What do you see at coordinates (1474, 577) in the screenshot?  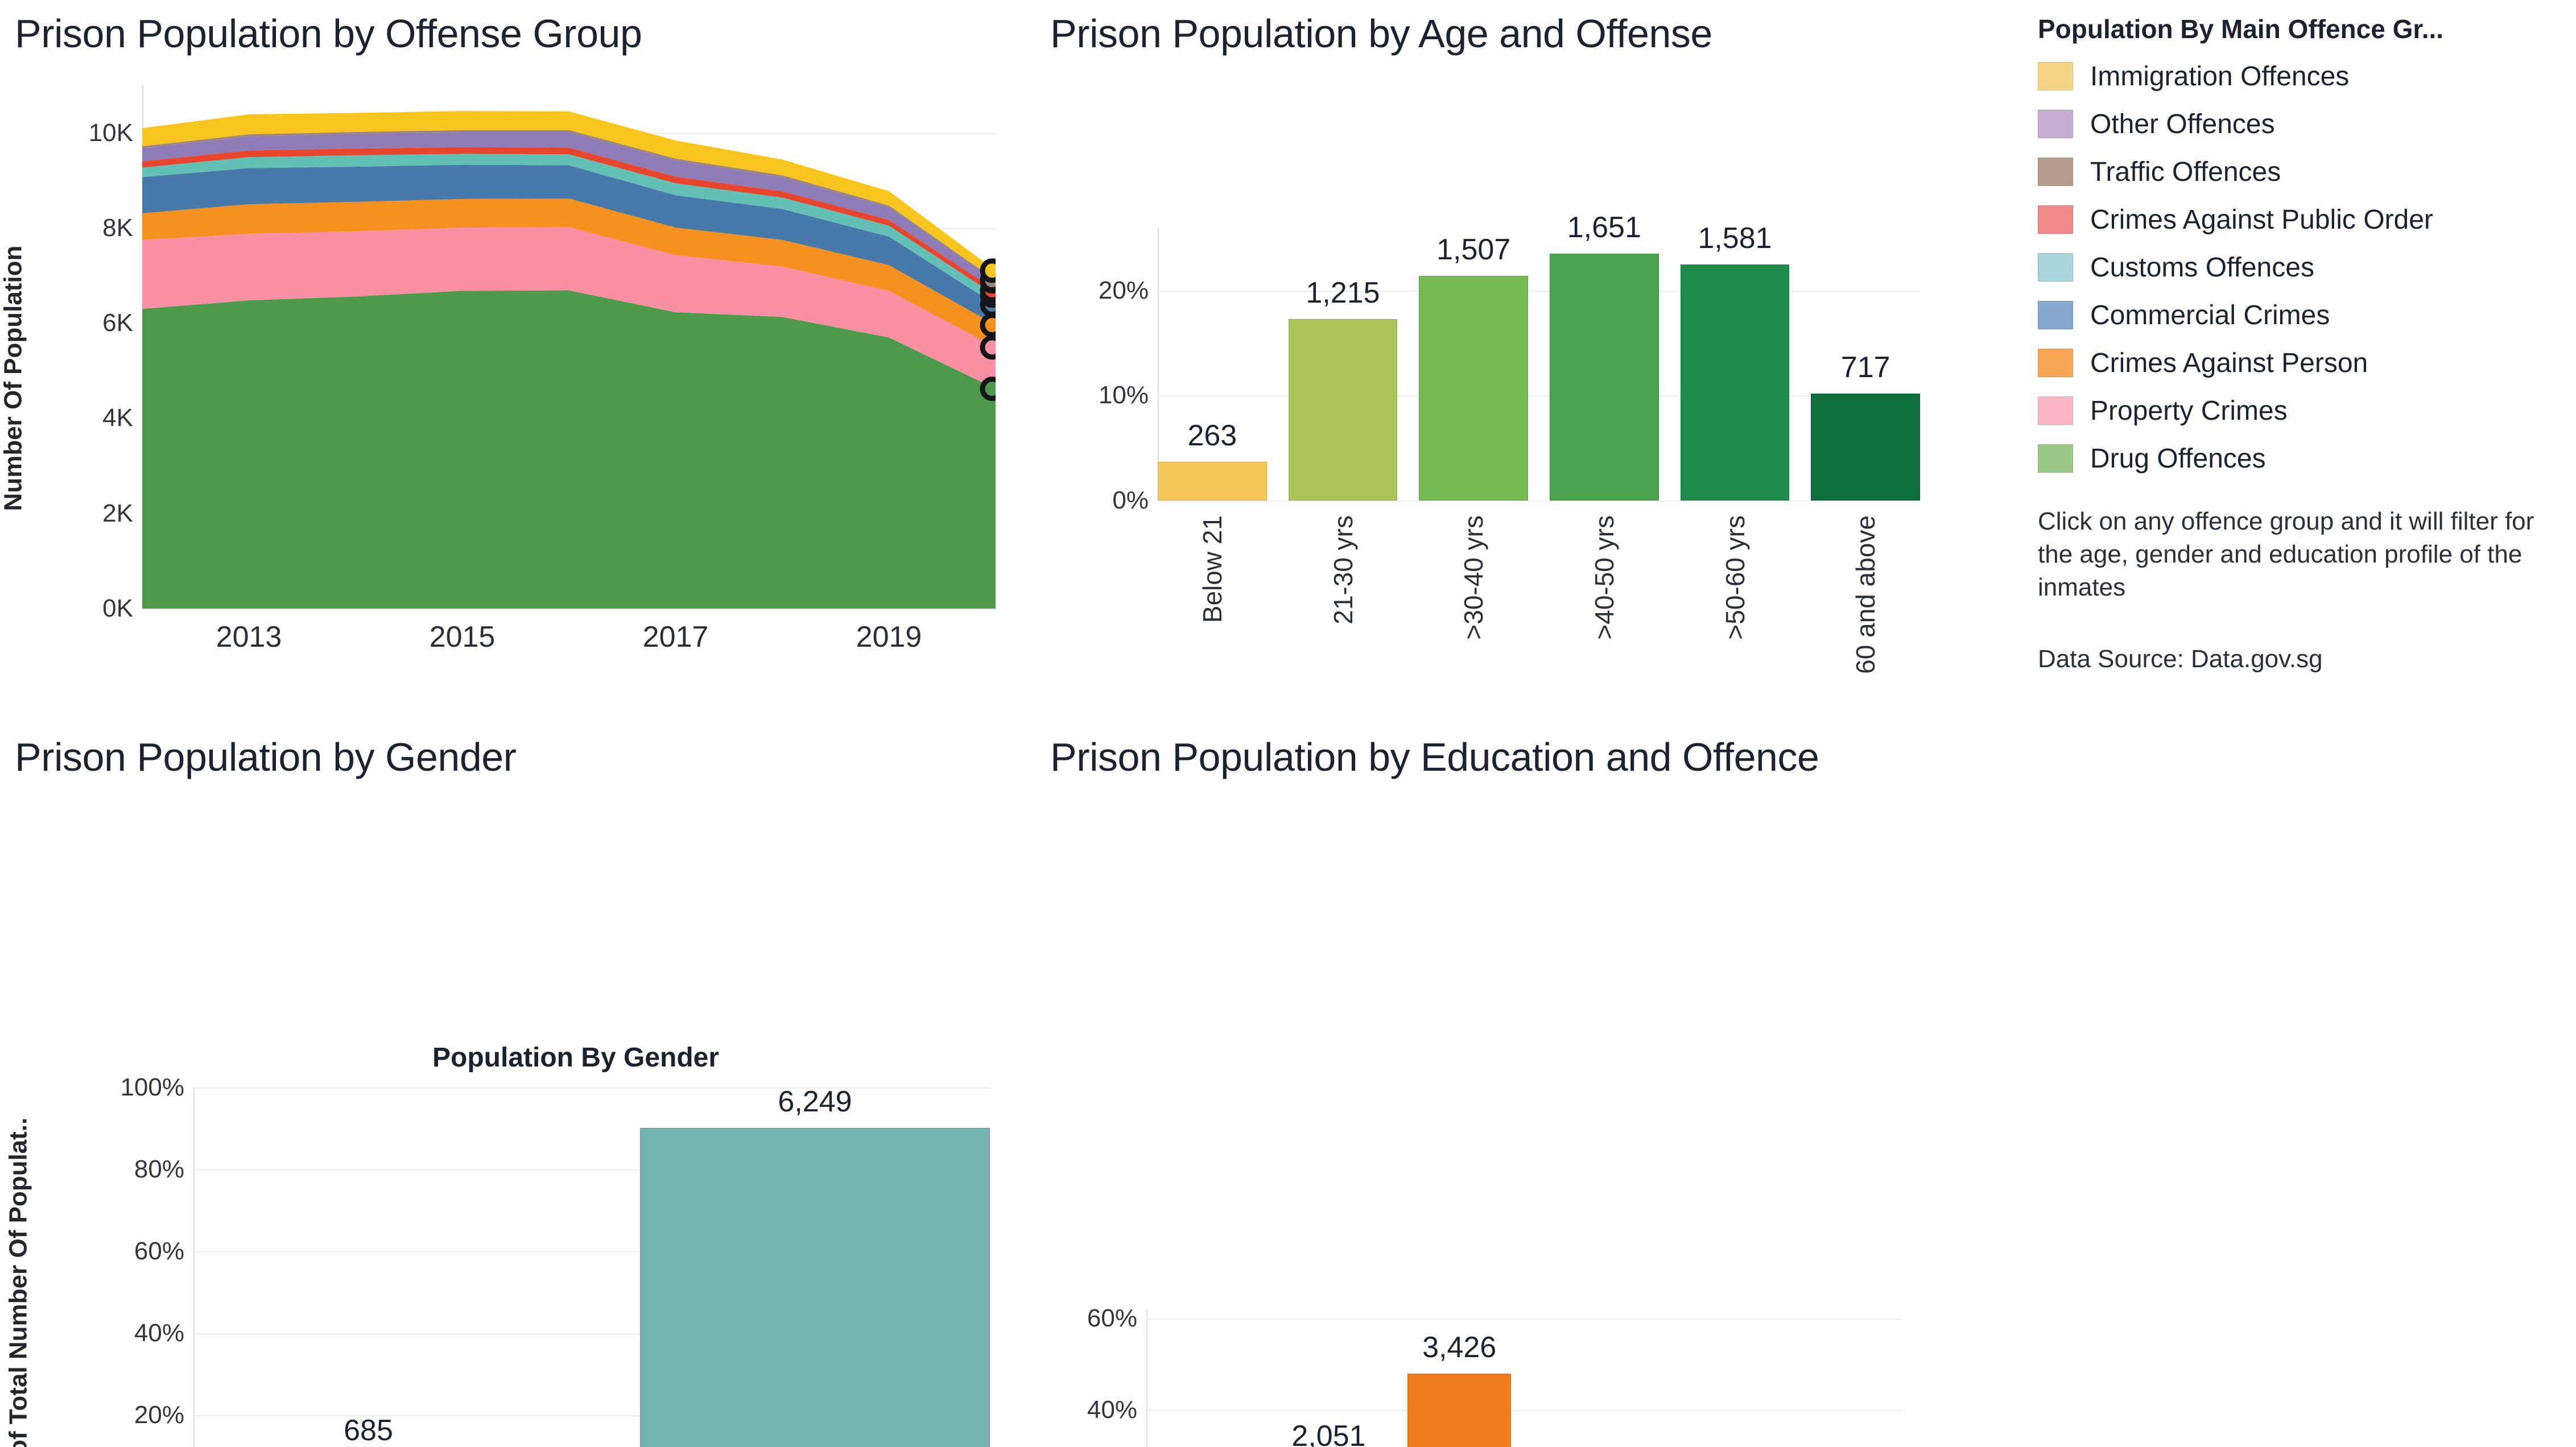 I see `x-axis-category-label: >30-40 yrs` at bounding box center [1474, 577].